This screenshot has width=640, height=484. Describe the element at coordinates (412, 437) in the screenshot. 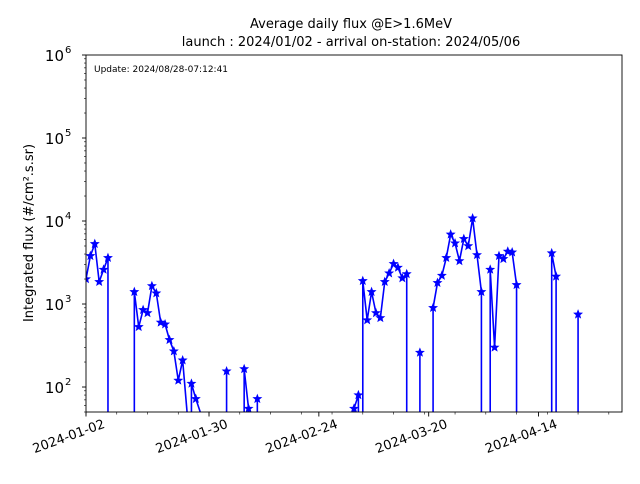

I see `x-tick-label: 2024-03-20` at that location.